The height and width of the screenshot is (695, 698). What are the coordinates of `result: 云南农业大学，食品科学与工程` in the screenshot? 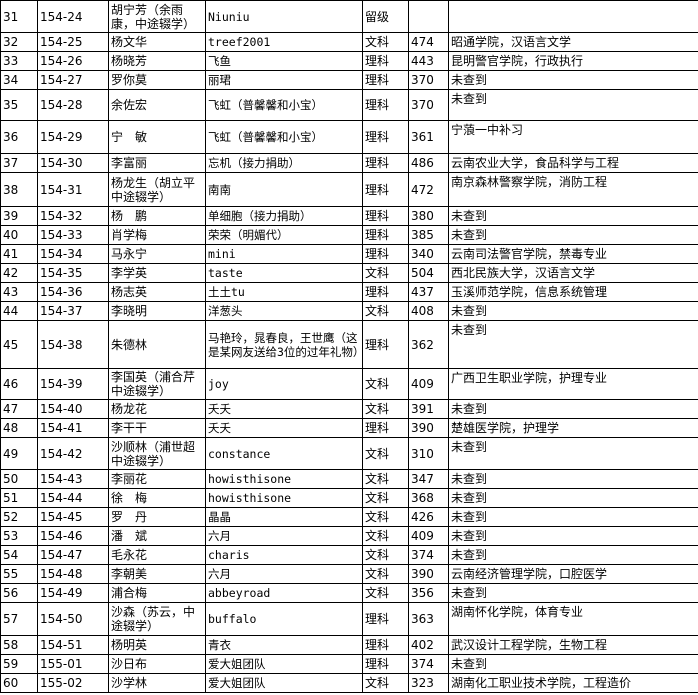 It's located at (573, 163).